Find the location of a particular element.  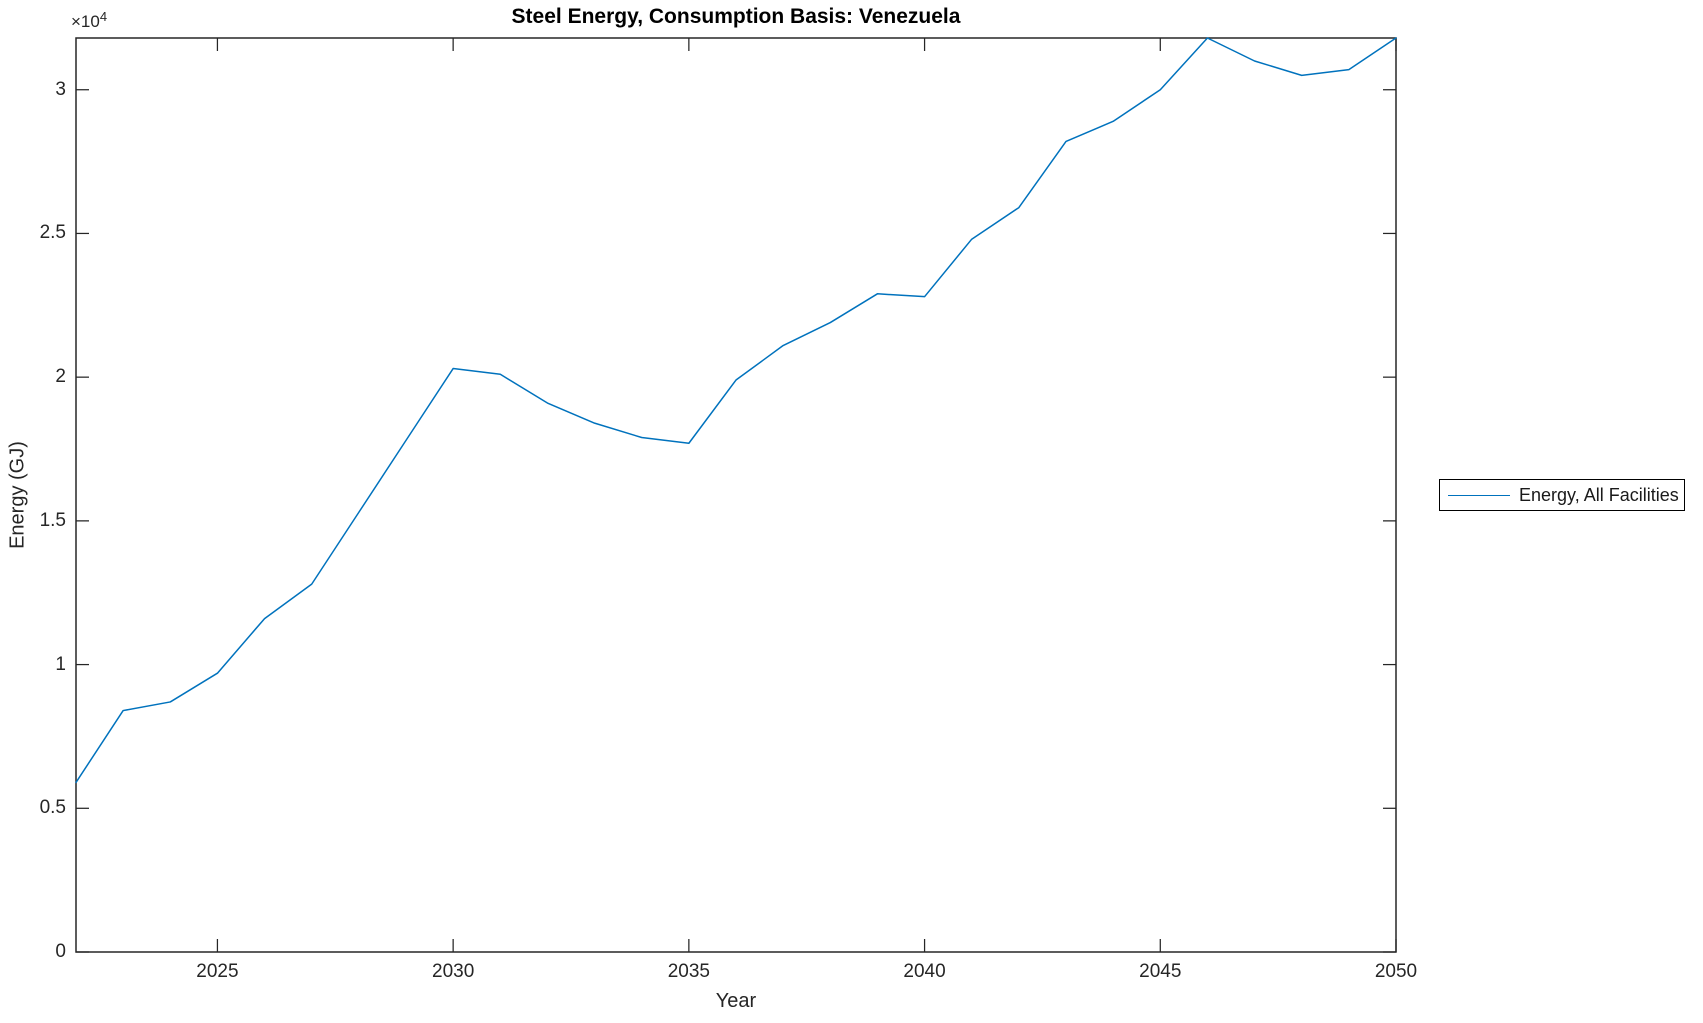

y-tick-label: 2 is located at coordinates (60, 377).